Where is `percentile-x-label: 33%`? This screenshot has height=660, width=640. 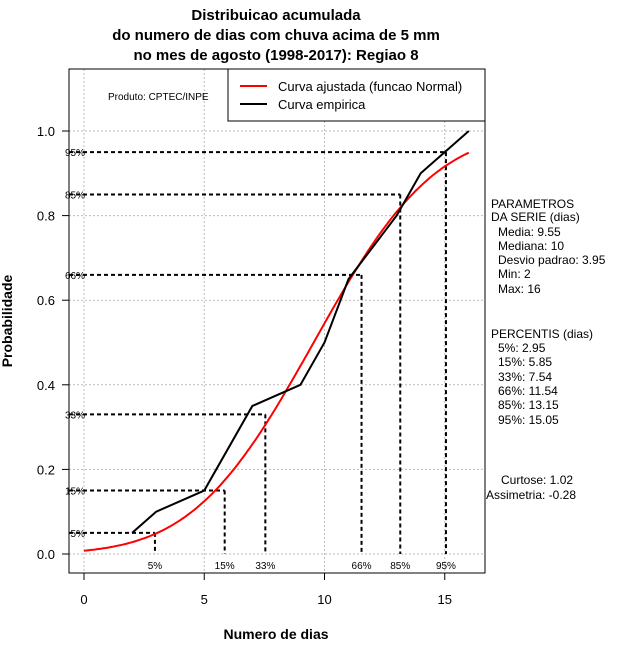
percentile-x-label: 33% is located at coordinates (265, 566).